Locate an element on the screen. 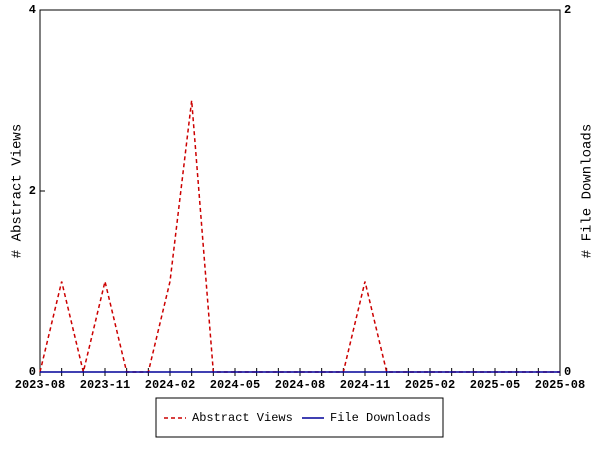  x-tick-label: 2025-08 is located at coordinates (560, 385).